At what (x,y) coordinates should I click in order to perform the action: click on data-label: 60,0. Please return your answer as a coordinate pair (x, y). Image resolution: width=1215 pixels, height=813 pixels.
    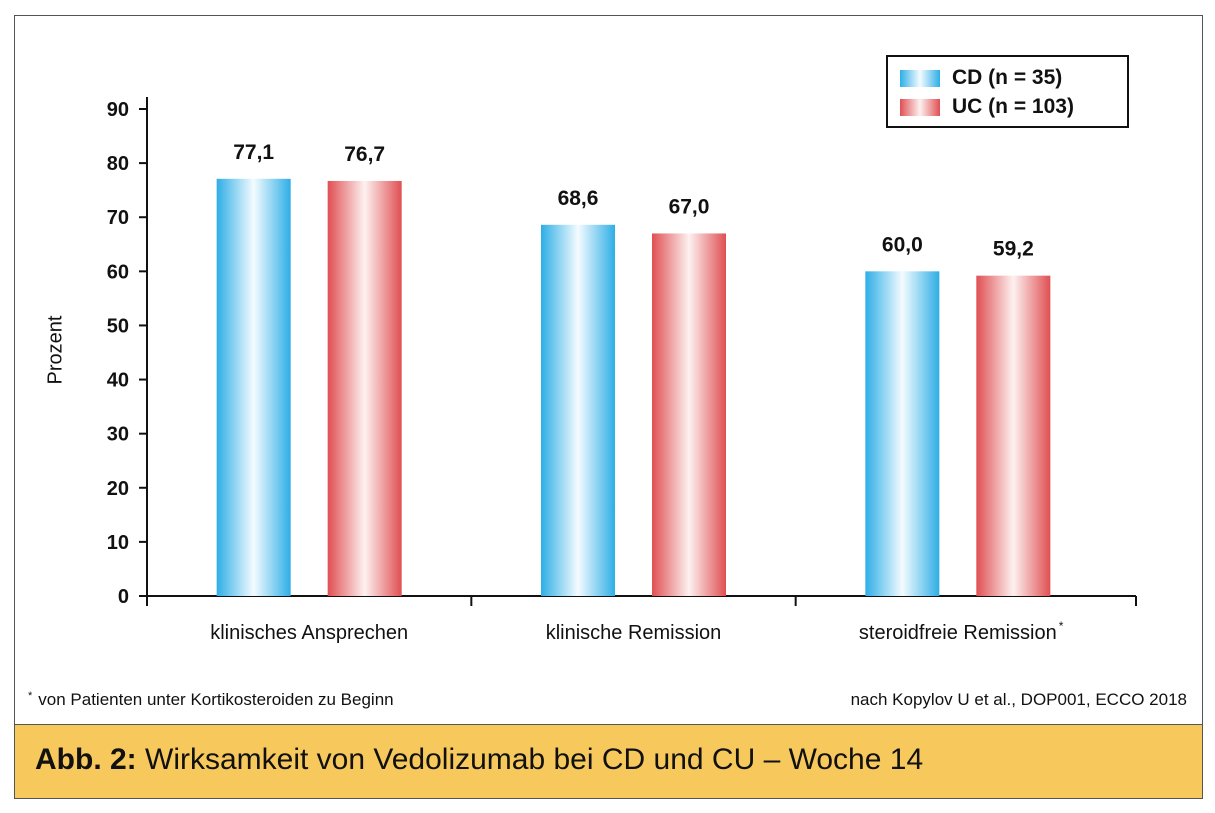
    Looking at the image, I should click on (902, 244).